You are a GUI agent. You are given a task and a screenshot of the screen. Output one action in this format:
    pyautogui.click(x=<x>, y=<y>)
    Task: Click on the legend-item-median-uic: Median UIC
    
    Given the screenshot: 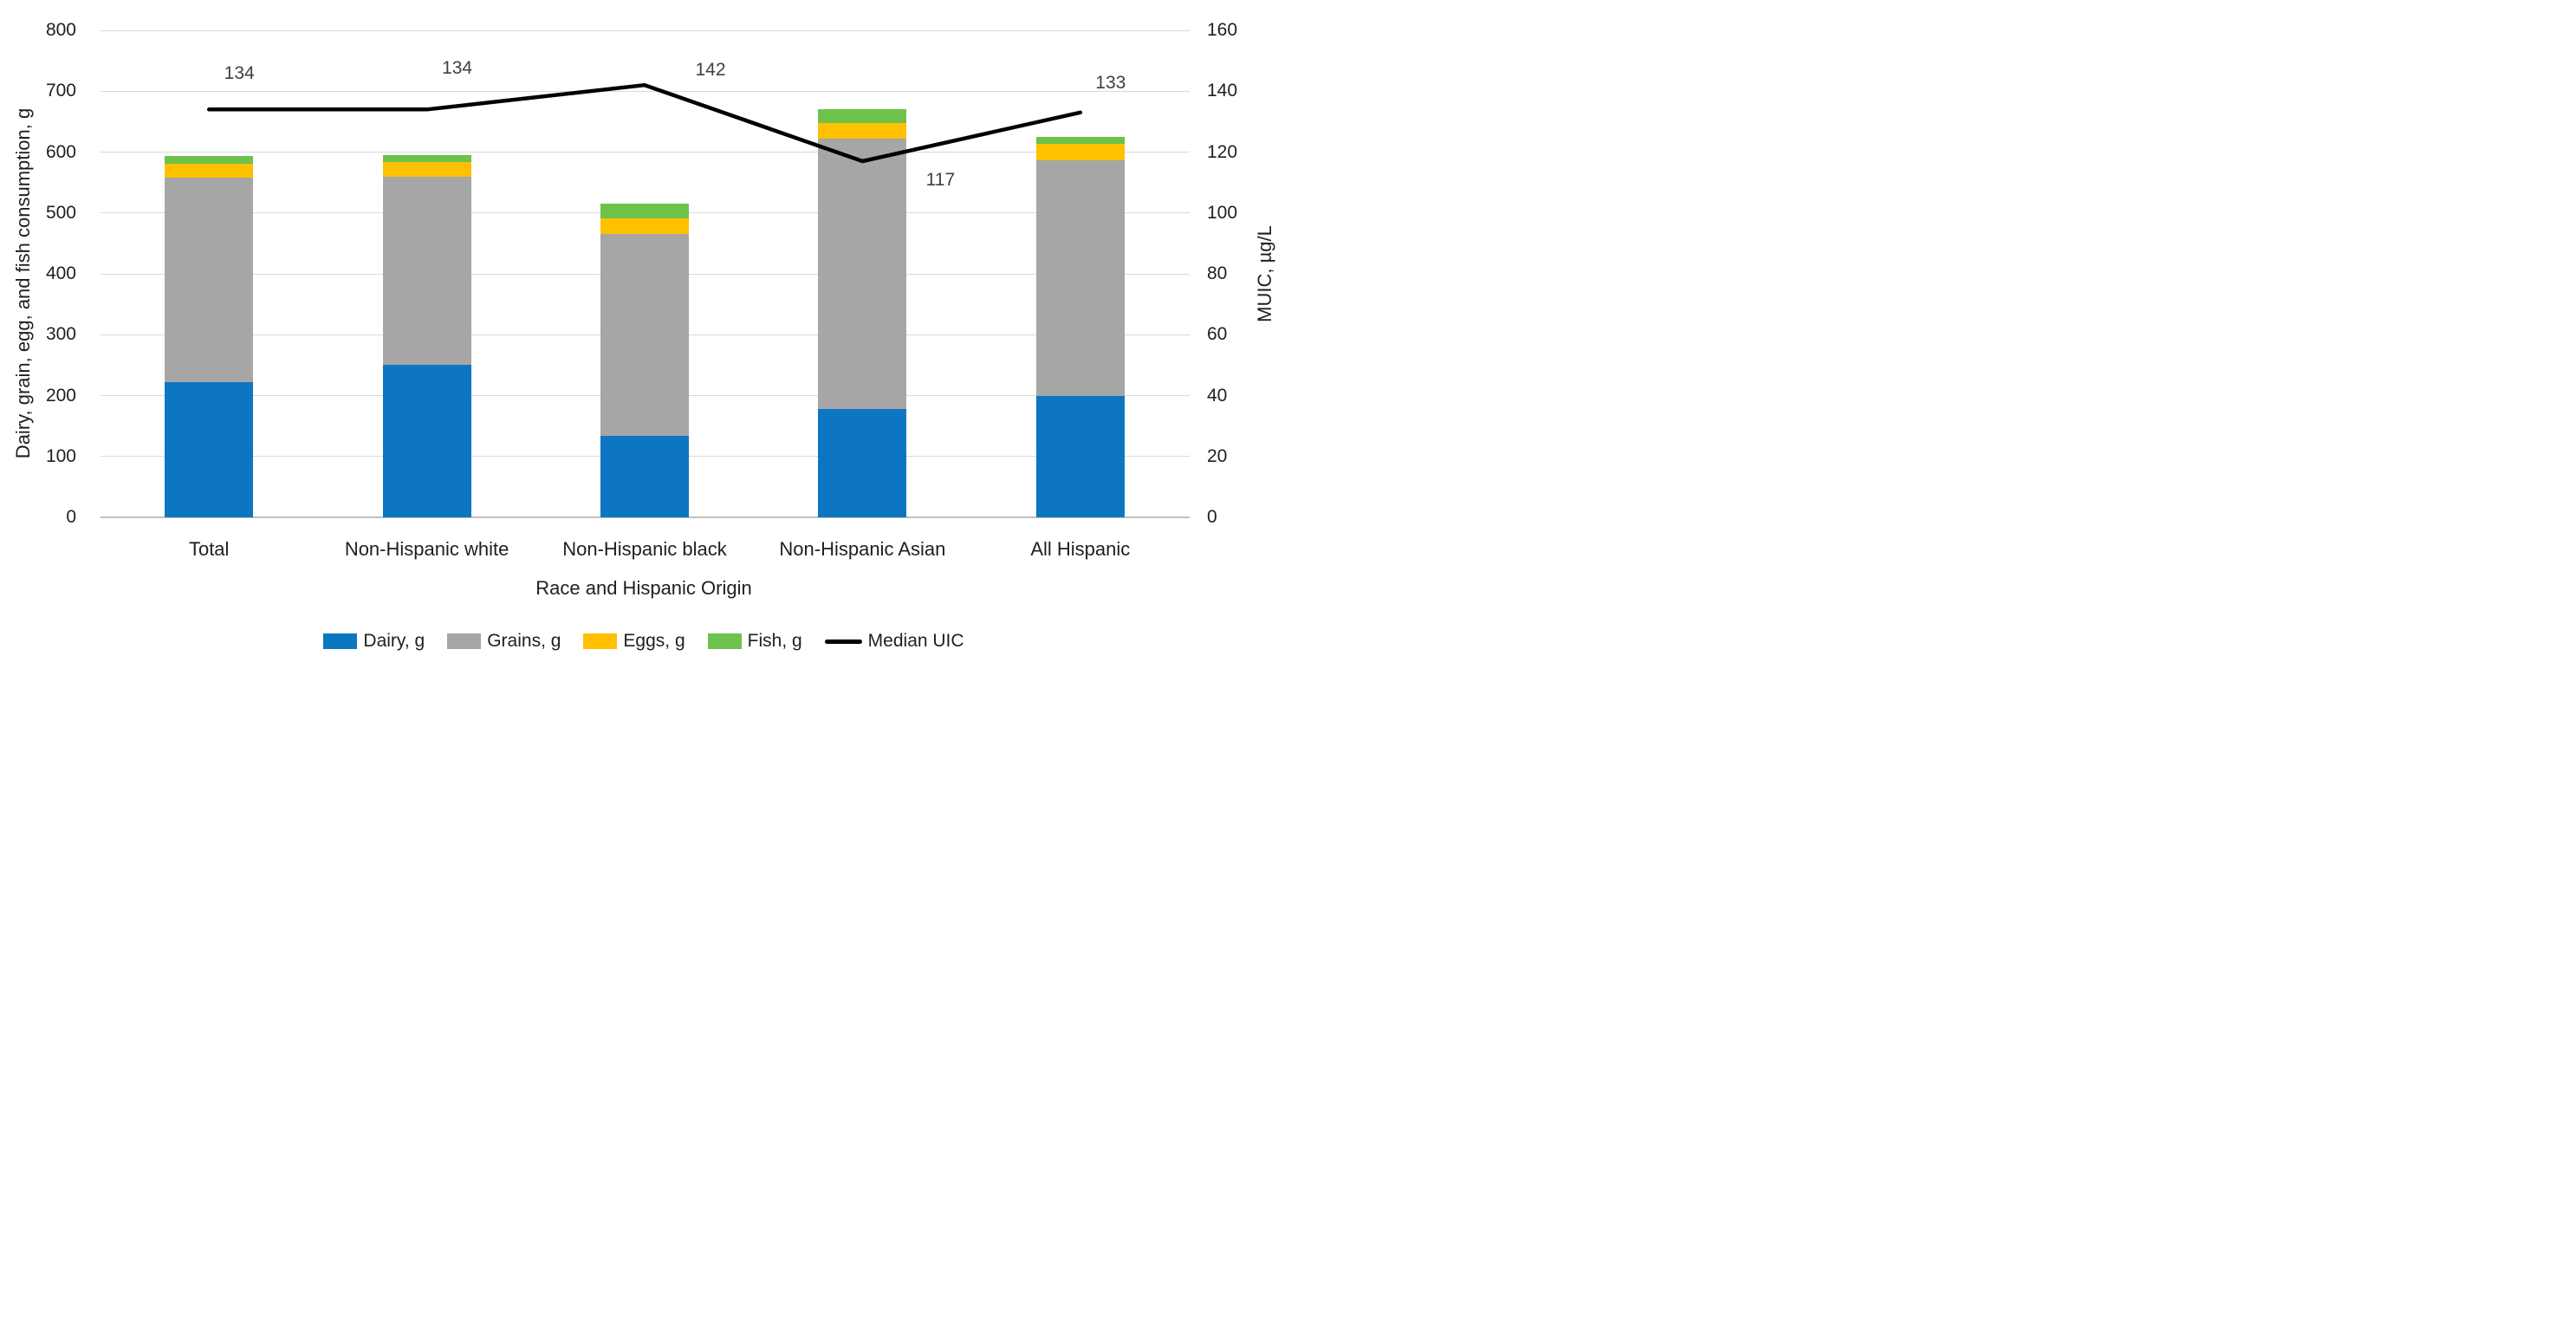 What is the action you would take?
    pyautogui.click(x=894, y=641)
    